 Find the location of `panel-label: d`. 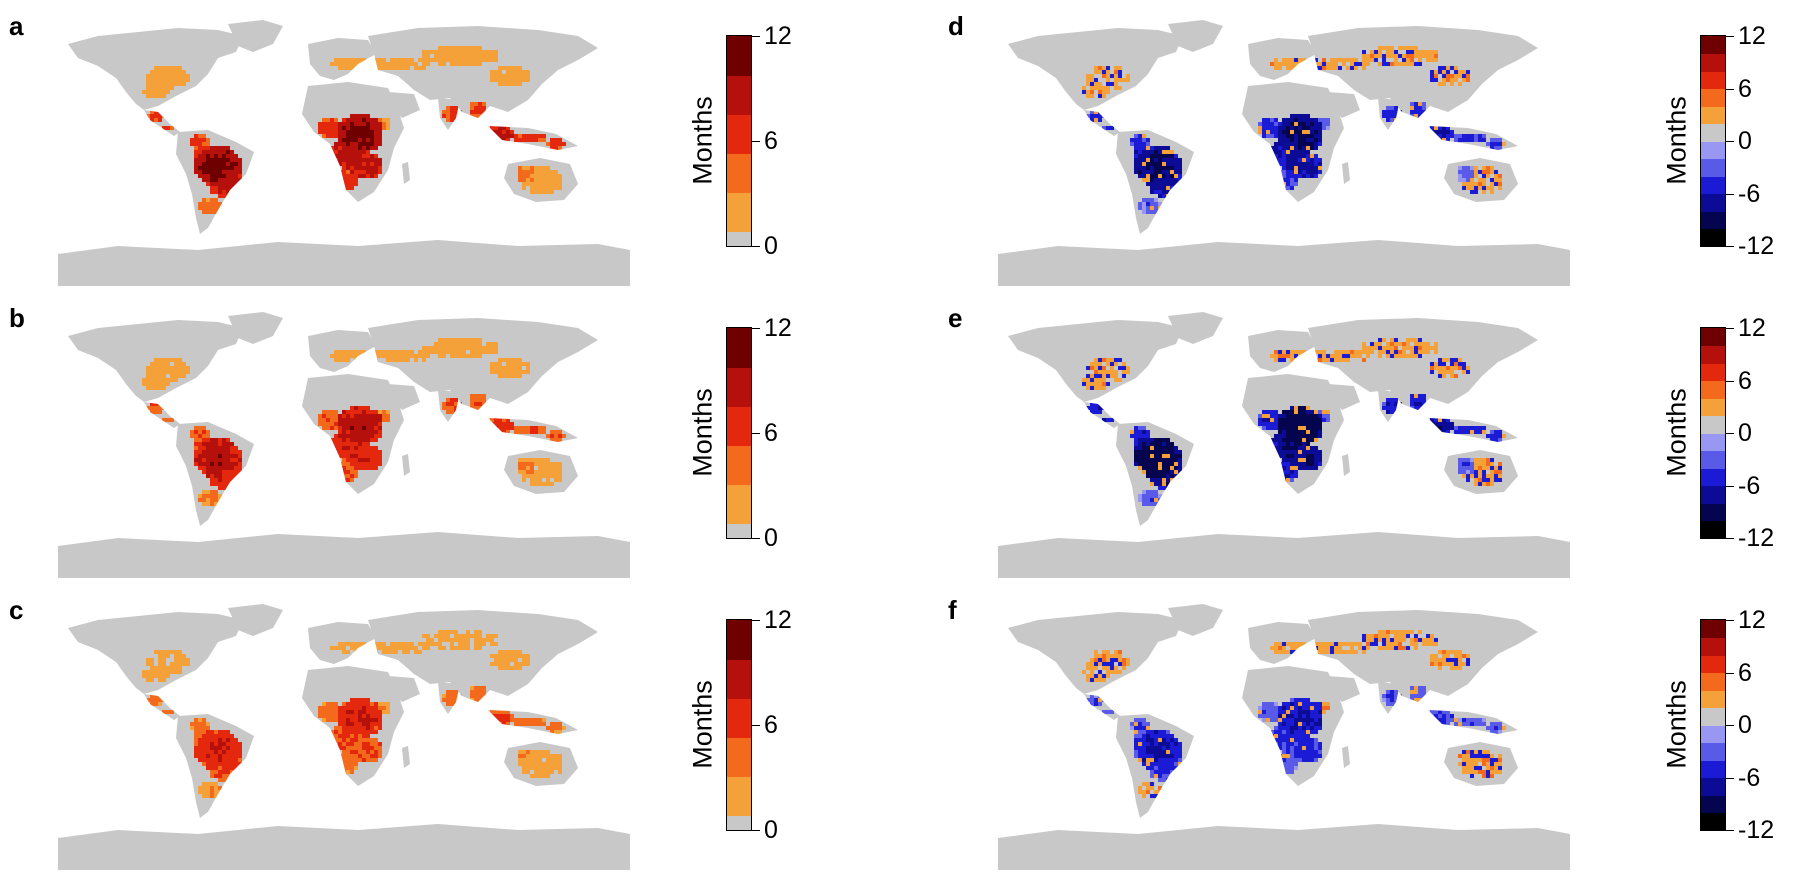

panel-label: d is located at coordinates (956, 26).